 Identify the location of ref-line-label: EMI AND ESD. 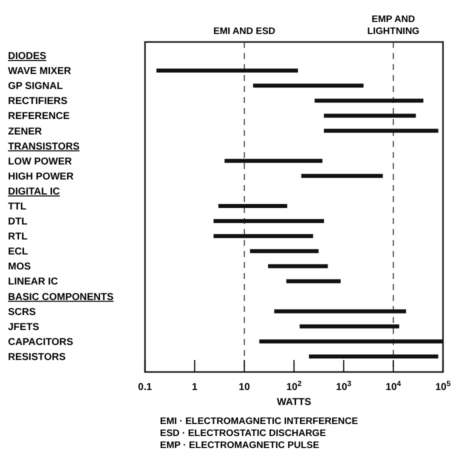
(244, 31).